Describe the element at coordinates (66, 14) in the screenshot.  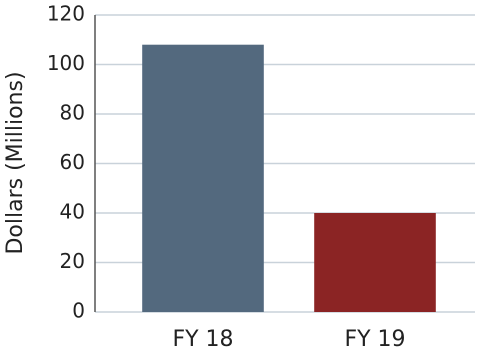
I see `y-tick-label: 120` at that location.